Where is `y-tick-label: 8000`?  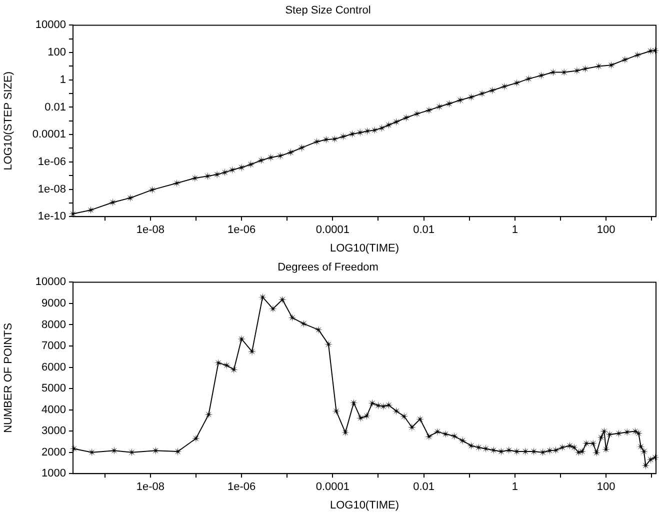
y-tick-label: 8000 is located at coordinates (54, 324).